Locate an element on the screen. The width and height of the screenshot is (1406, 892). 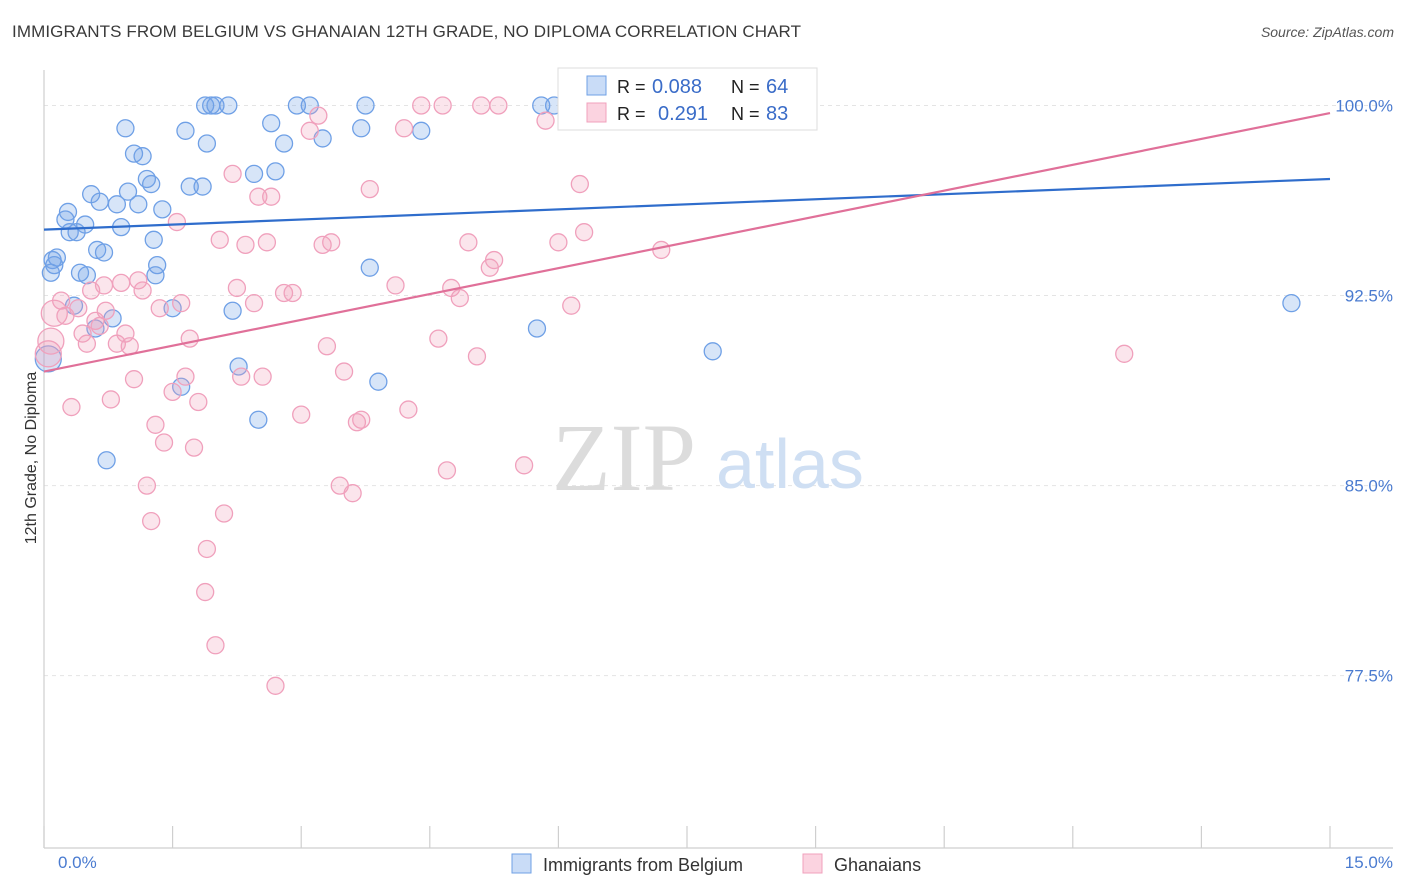
legend-n-value-2: 83 is located at coordinates (777, 114).